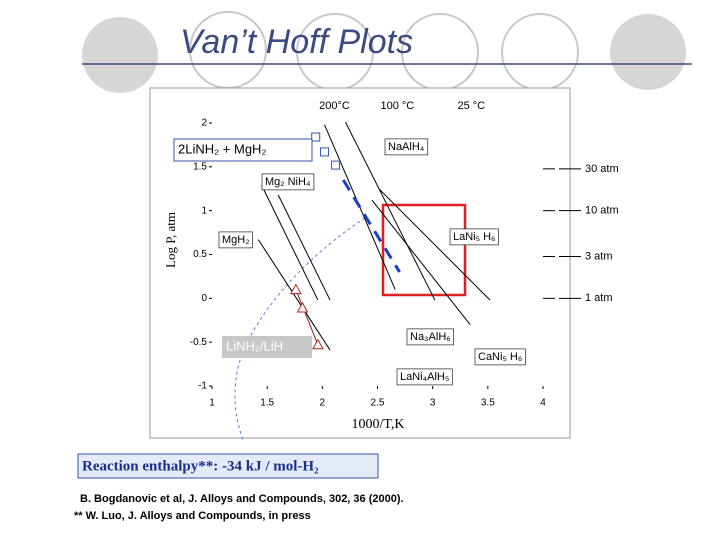 The width and height of the screenshot is (720, 545). Describe the element at coordinates (222, 148) in the screenshot. I see `annotation: 2LiNH₂ + MgH₂` at that location.